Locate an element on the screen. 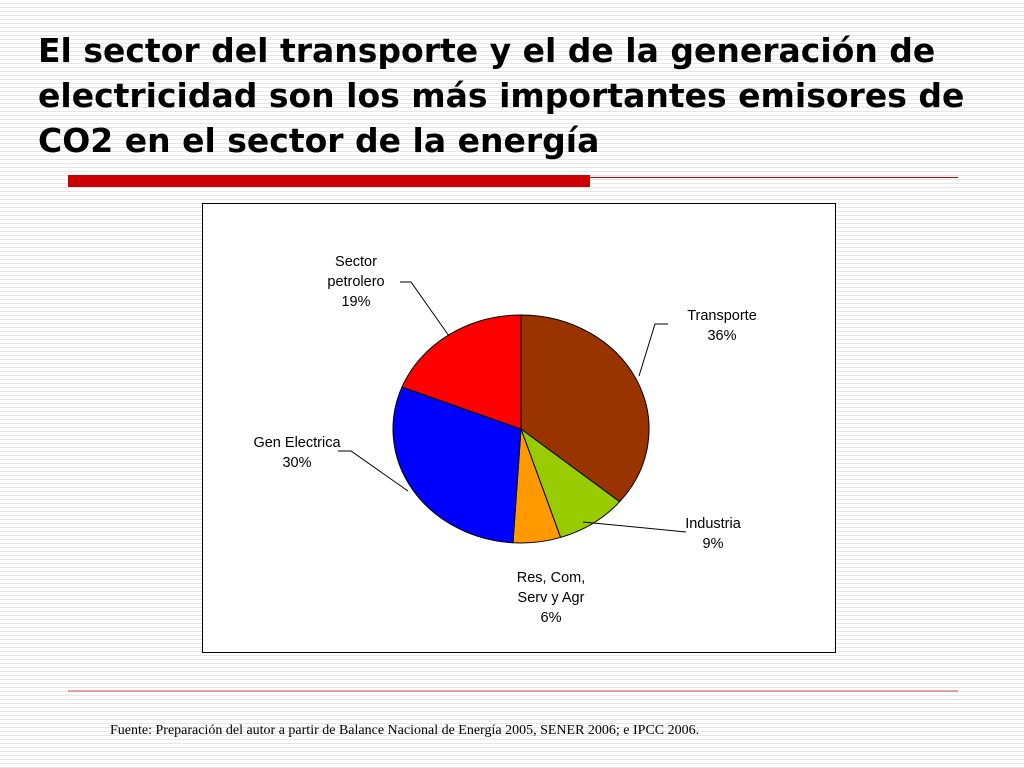  slice-data-label: Gen Electrica 30% is located at coordinates (297, 453).